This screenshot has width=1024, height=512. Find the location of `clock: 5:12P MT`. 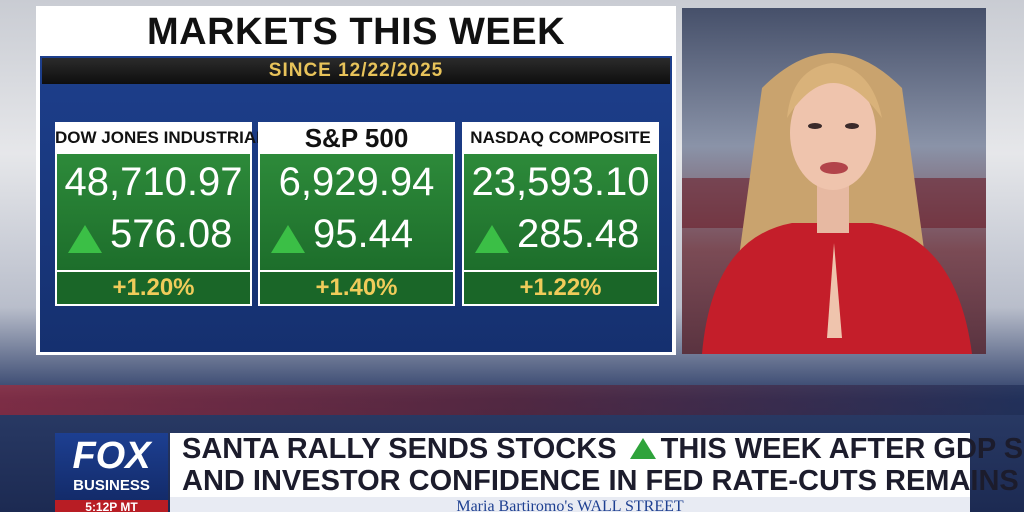

clock: 5:12P MT is located at coordinates (111, 506).